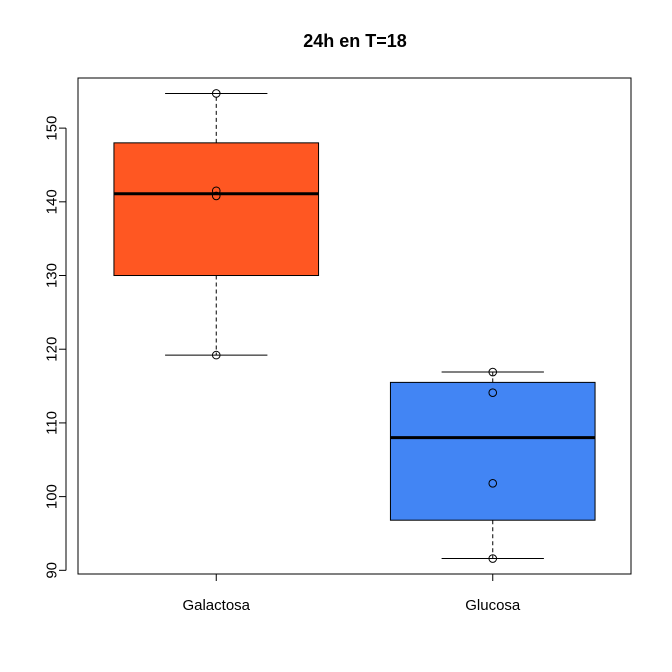 This screenshot has height=672, width=672. Describe the element at coordinates (52, 275) in the screenshot. I see `y-tick-label: 130` at that location.